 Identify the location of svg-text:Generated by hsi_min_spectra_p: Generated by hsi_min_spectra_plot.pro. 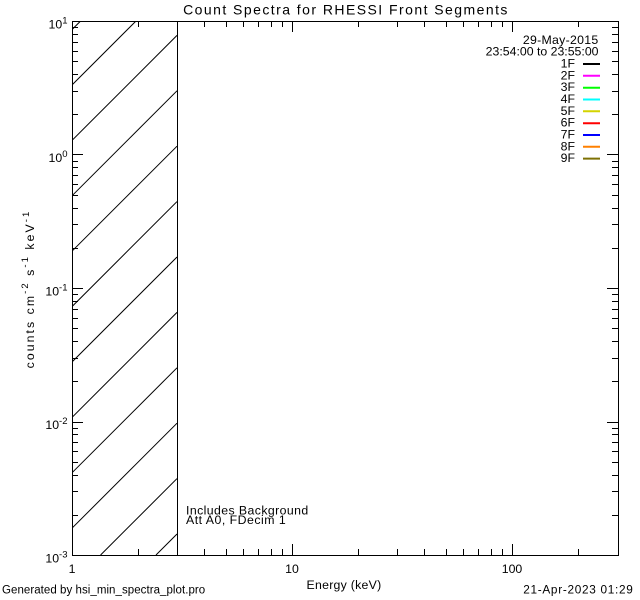
(103, 591).